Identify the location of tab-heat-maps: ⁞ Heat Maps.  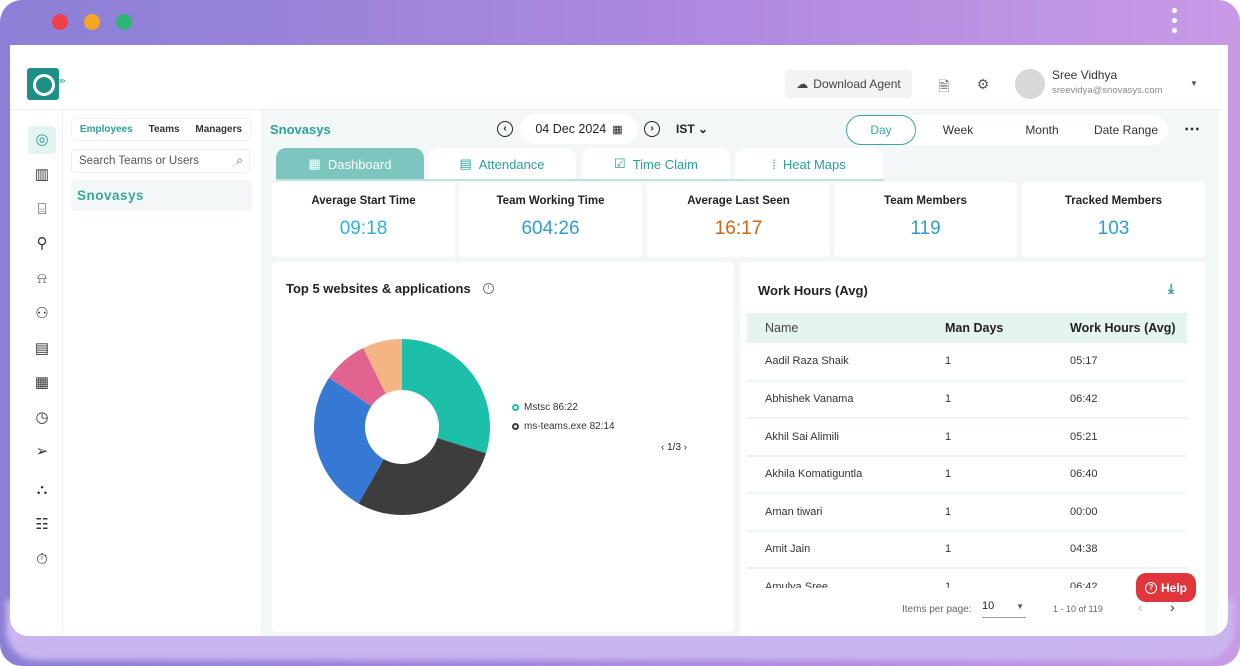
(809, 164).